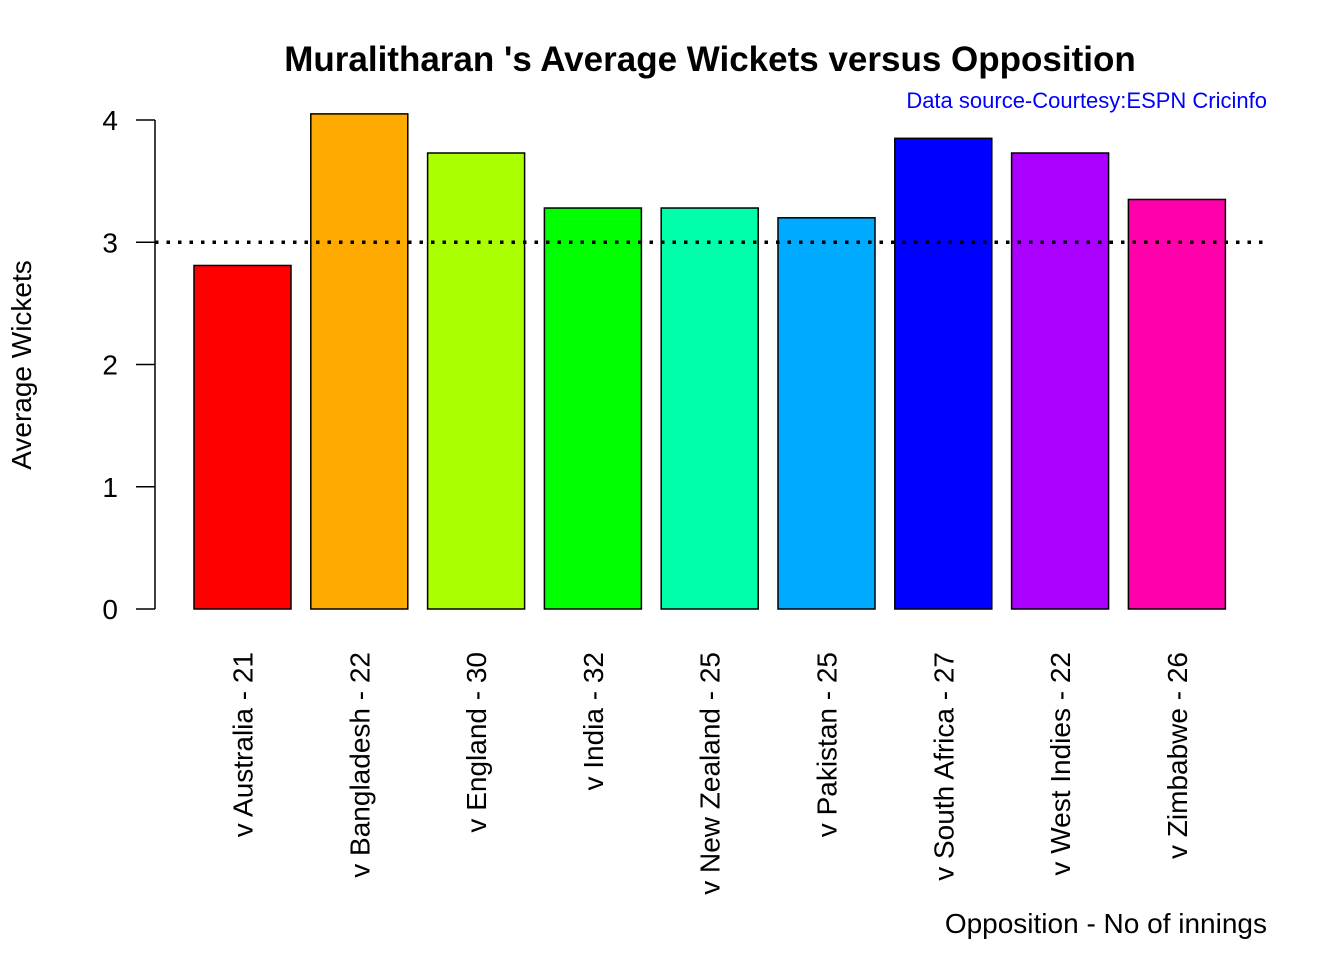 The height and width of the screenshot is (960, 1344). What do you see at coordinates (1060, 764) in the screenshot?
I see `x-tick-label: v West Indies - 22` at bounding box center [1060, 764].